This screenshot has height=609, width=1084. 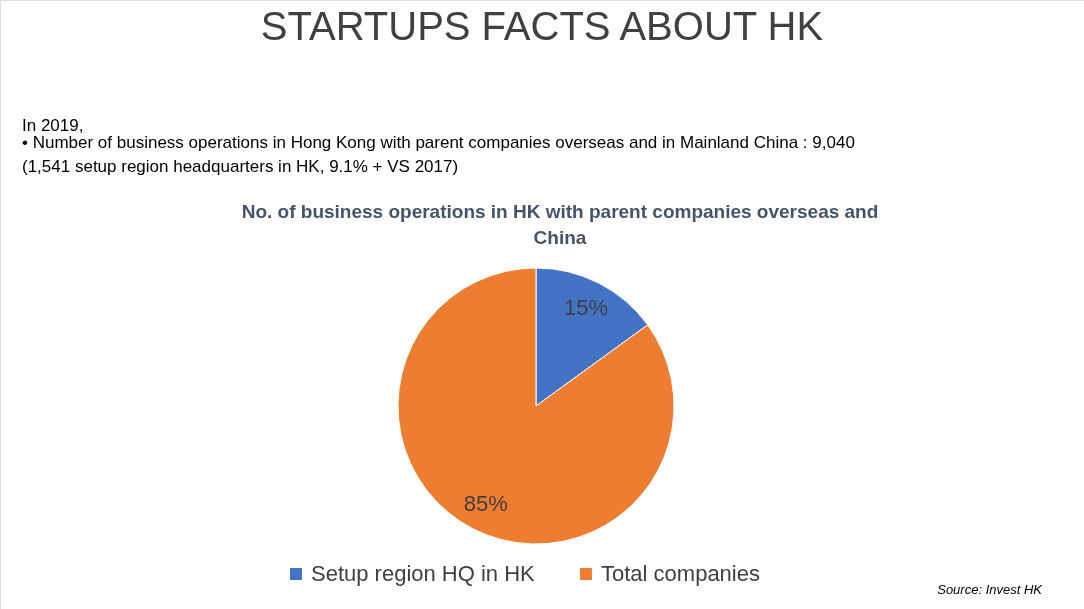 What do you see at coordinates (423, 573) in the screenshot?
I see `legend-label: Setup region HQ in HK` at bounding box center [423, 573].